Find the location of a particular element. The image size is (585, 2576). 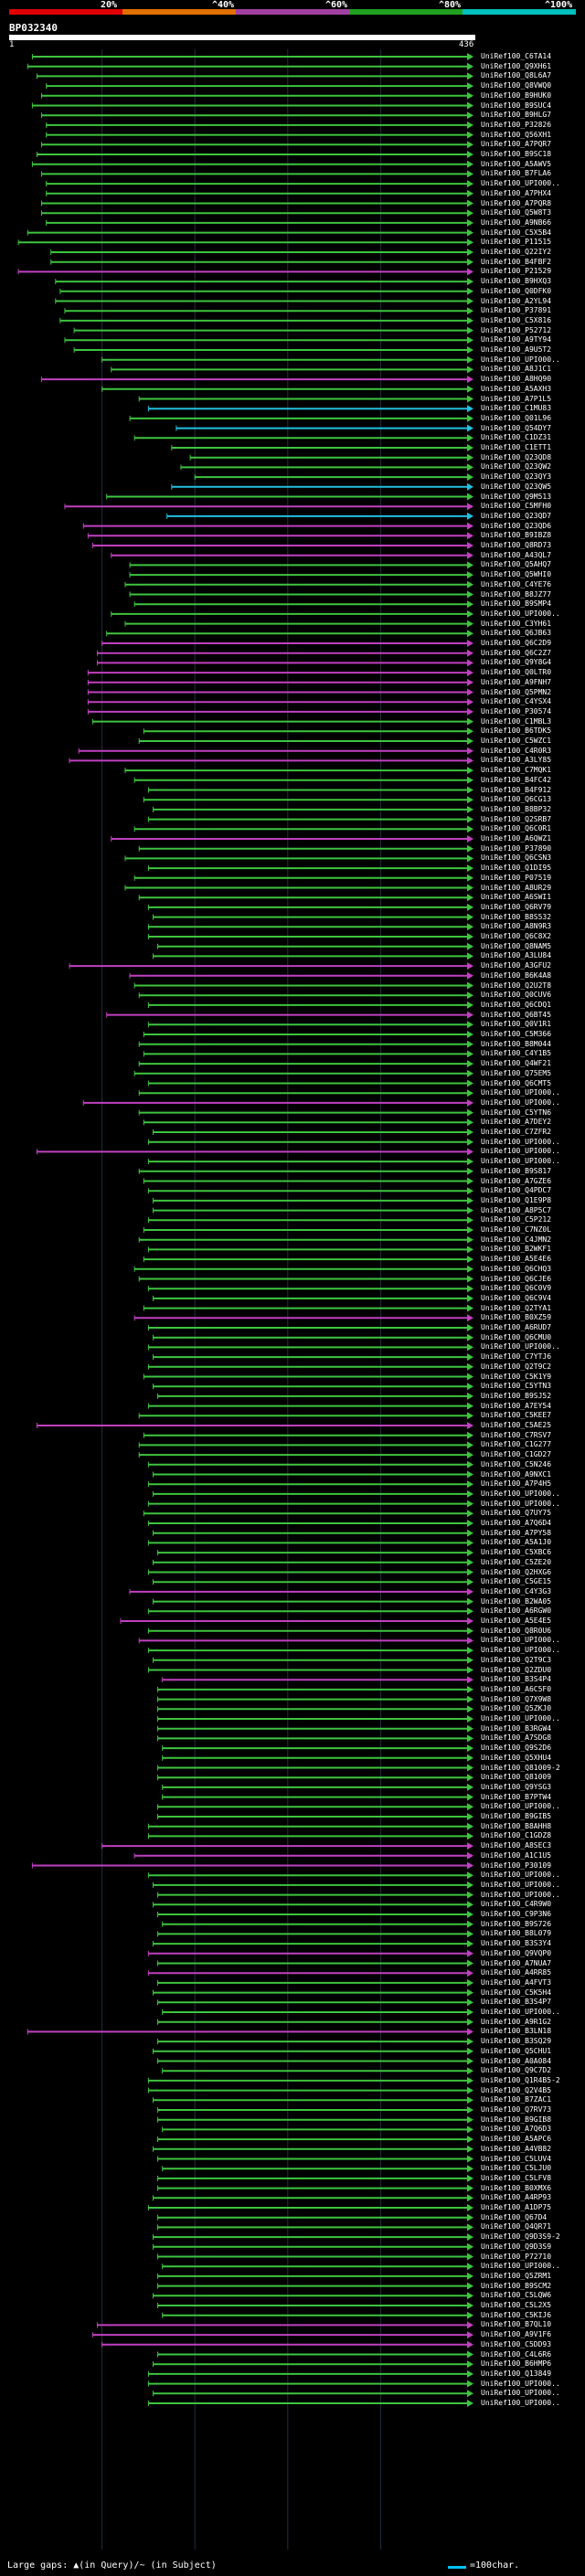

hit-label: UniRef100_B7PTW4 is located at coordinates (516, 1796).